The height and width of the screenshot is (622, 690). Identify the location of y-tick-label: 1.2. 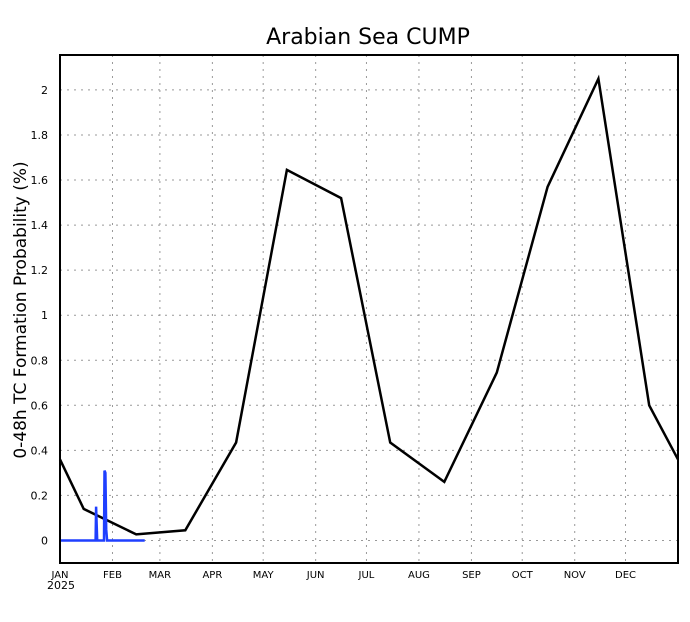
(40, 270).